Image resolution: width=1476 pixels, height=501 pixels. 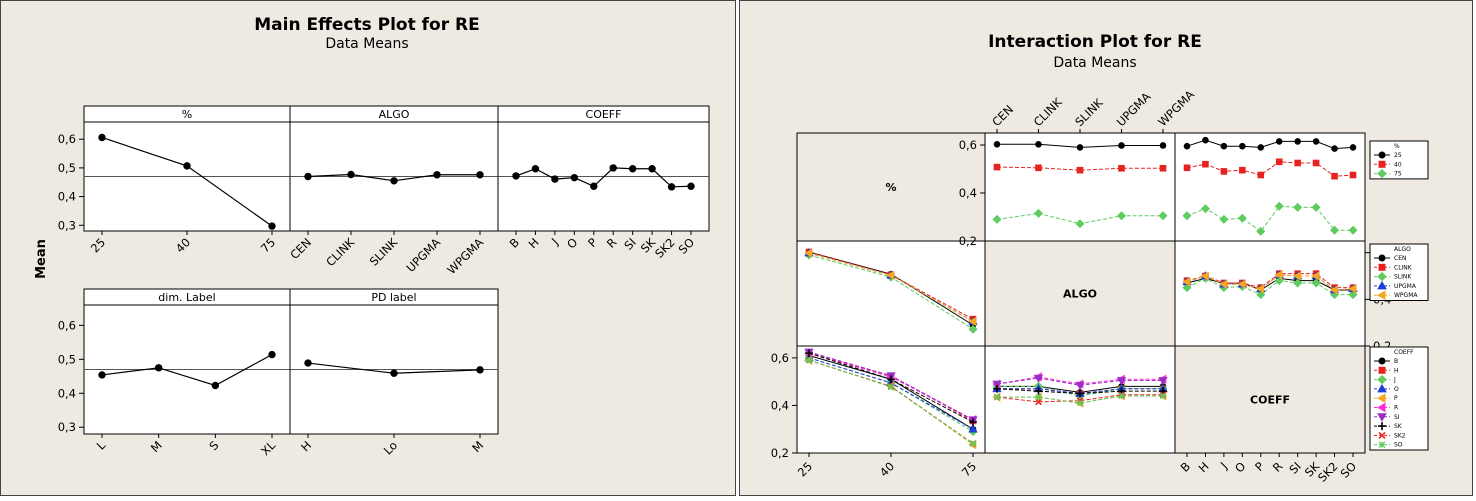 What do you see at coordinates (780, 358) in the screenshot?
I see `y-tick-label: 0,6` at bounding box center [780, 358].